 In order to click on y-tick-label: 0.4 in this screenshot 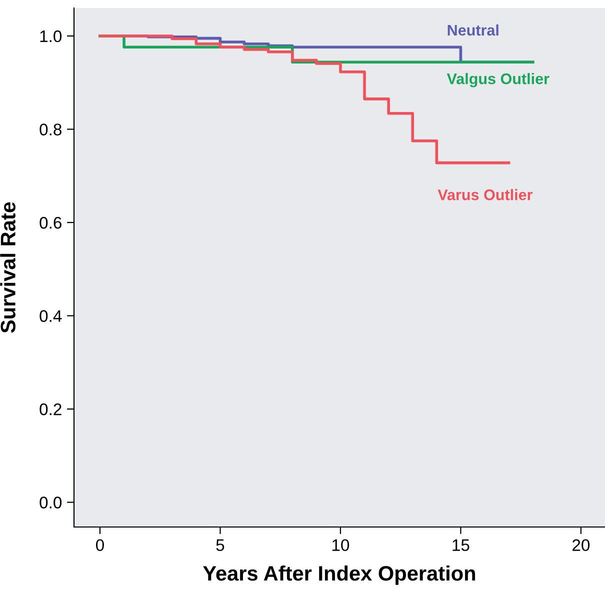, I will do `click(51, 316)`.